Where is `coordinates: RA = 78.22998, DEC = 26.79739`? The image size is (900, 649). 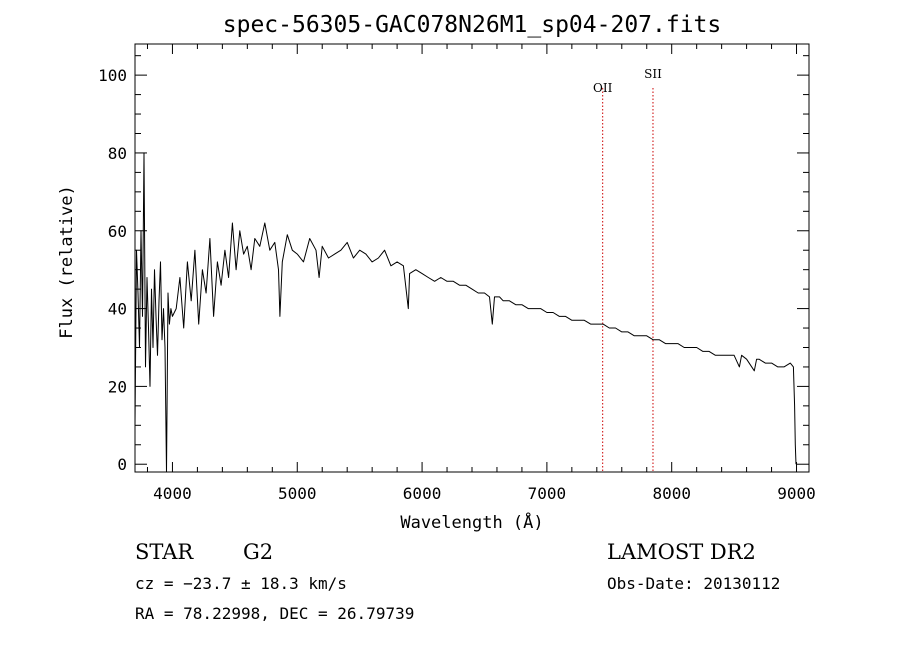
coordinates: RA = 78.22998, DEC = 26.79739 is located at coordinates (275, 613).